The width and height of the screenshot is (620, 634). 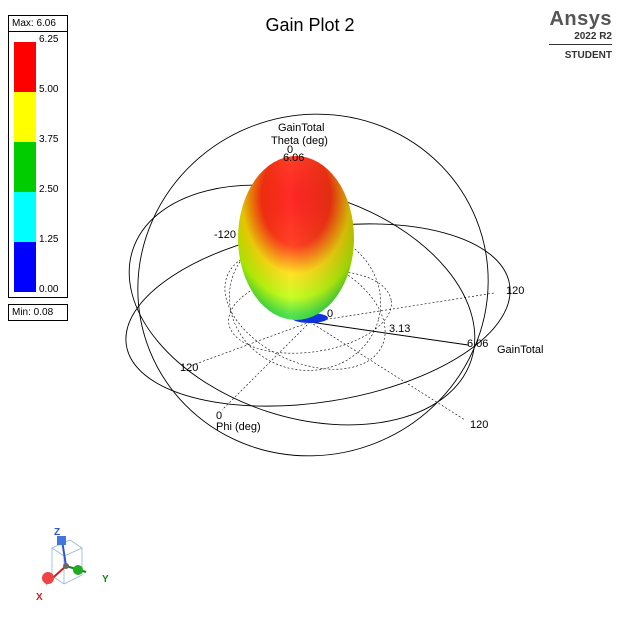 What do you see at coordinates (25, 217) in the screenshot?
I see `legend-band-cyan` at bounding box center [25, 217].